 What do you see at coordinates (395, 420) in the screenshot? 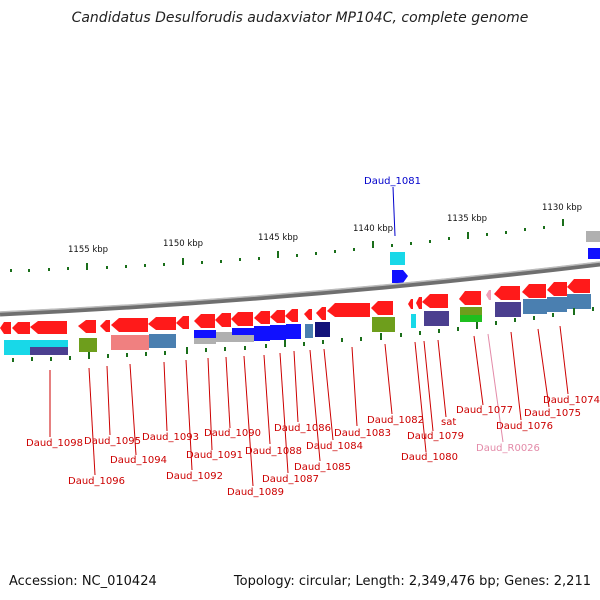
I see `gene-label: Daud_1082` at bounding box center [395, 420].